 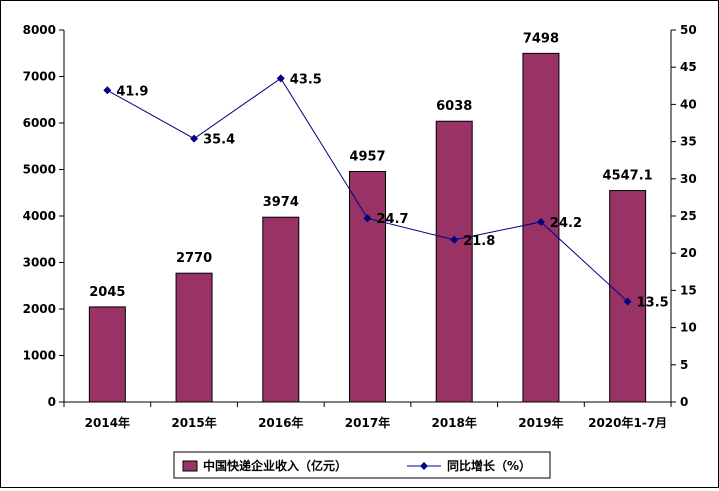 I want to click on line-data-label: 24.2, so click(x=566, y=223).